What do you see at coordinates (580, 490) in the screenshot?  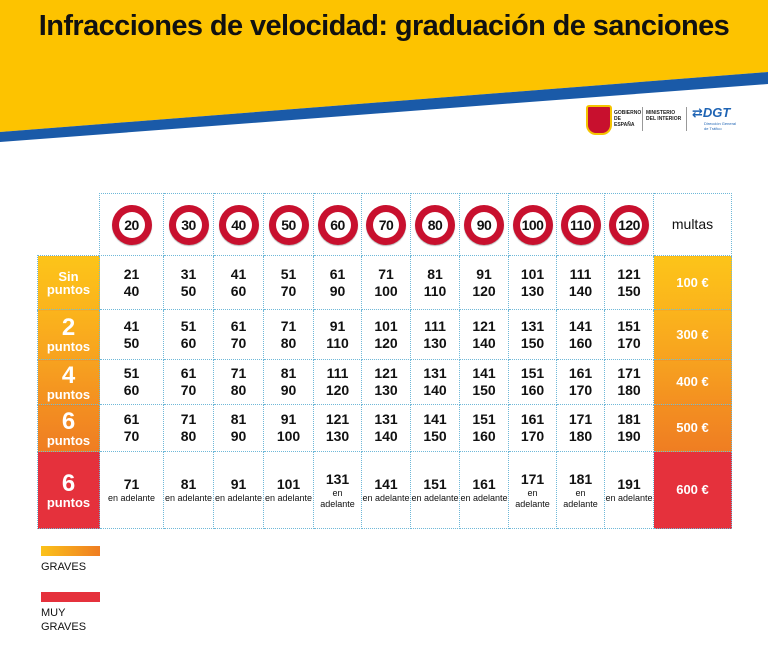 I see `speed-range-cell: 181 en adelante` at bounding box center [580, 490].